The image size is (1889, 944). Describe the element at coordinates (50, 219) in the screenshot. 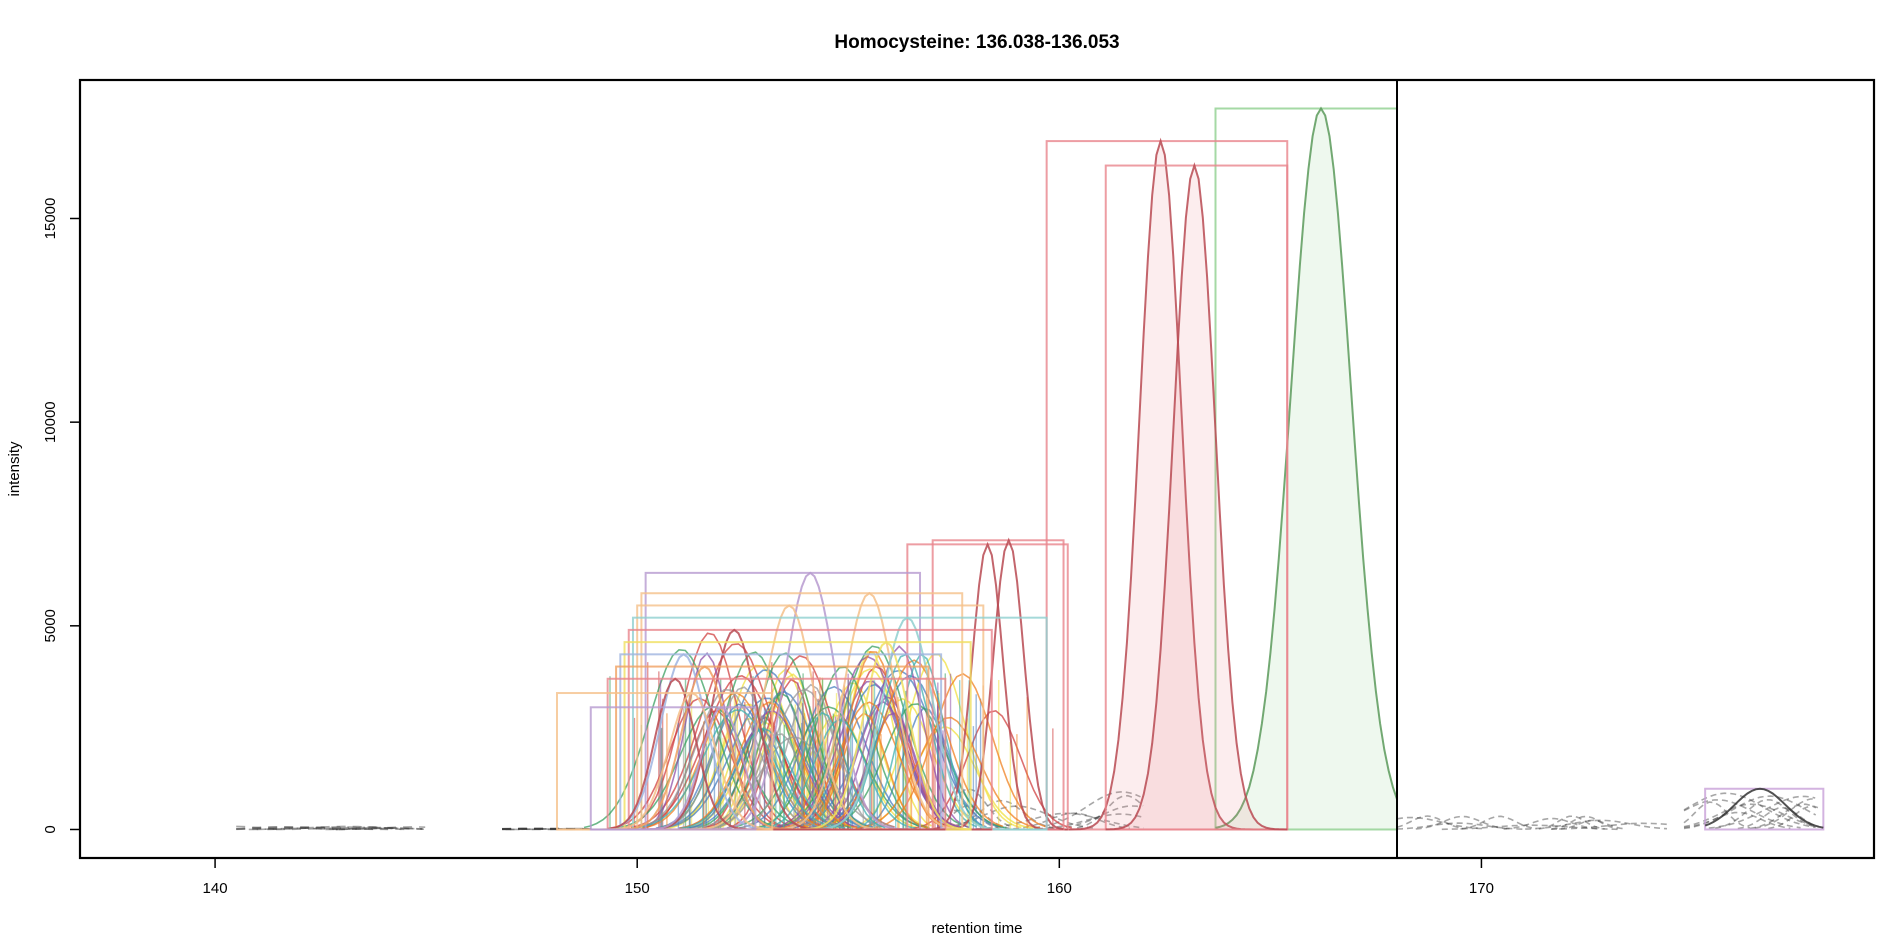

I see `y-tick-label: 15000` at that location.